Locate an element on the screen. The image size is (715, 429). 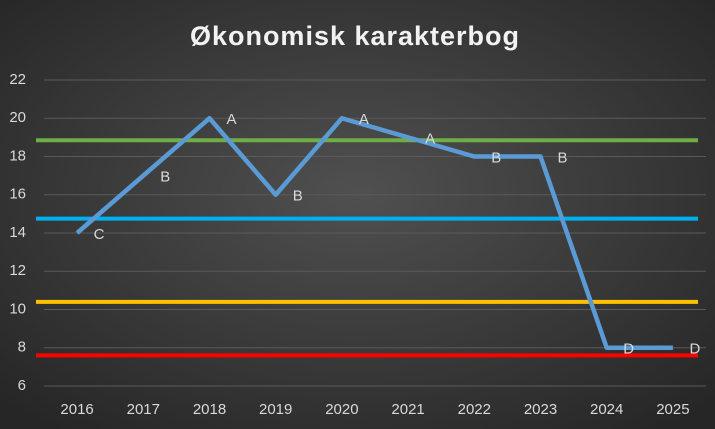
x-tick-label: 2025 is located at coordinates (672, 409).